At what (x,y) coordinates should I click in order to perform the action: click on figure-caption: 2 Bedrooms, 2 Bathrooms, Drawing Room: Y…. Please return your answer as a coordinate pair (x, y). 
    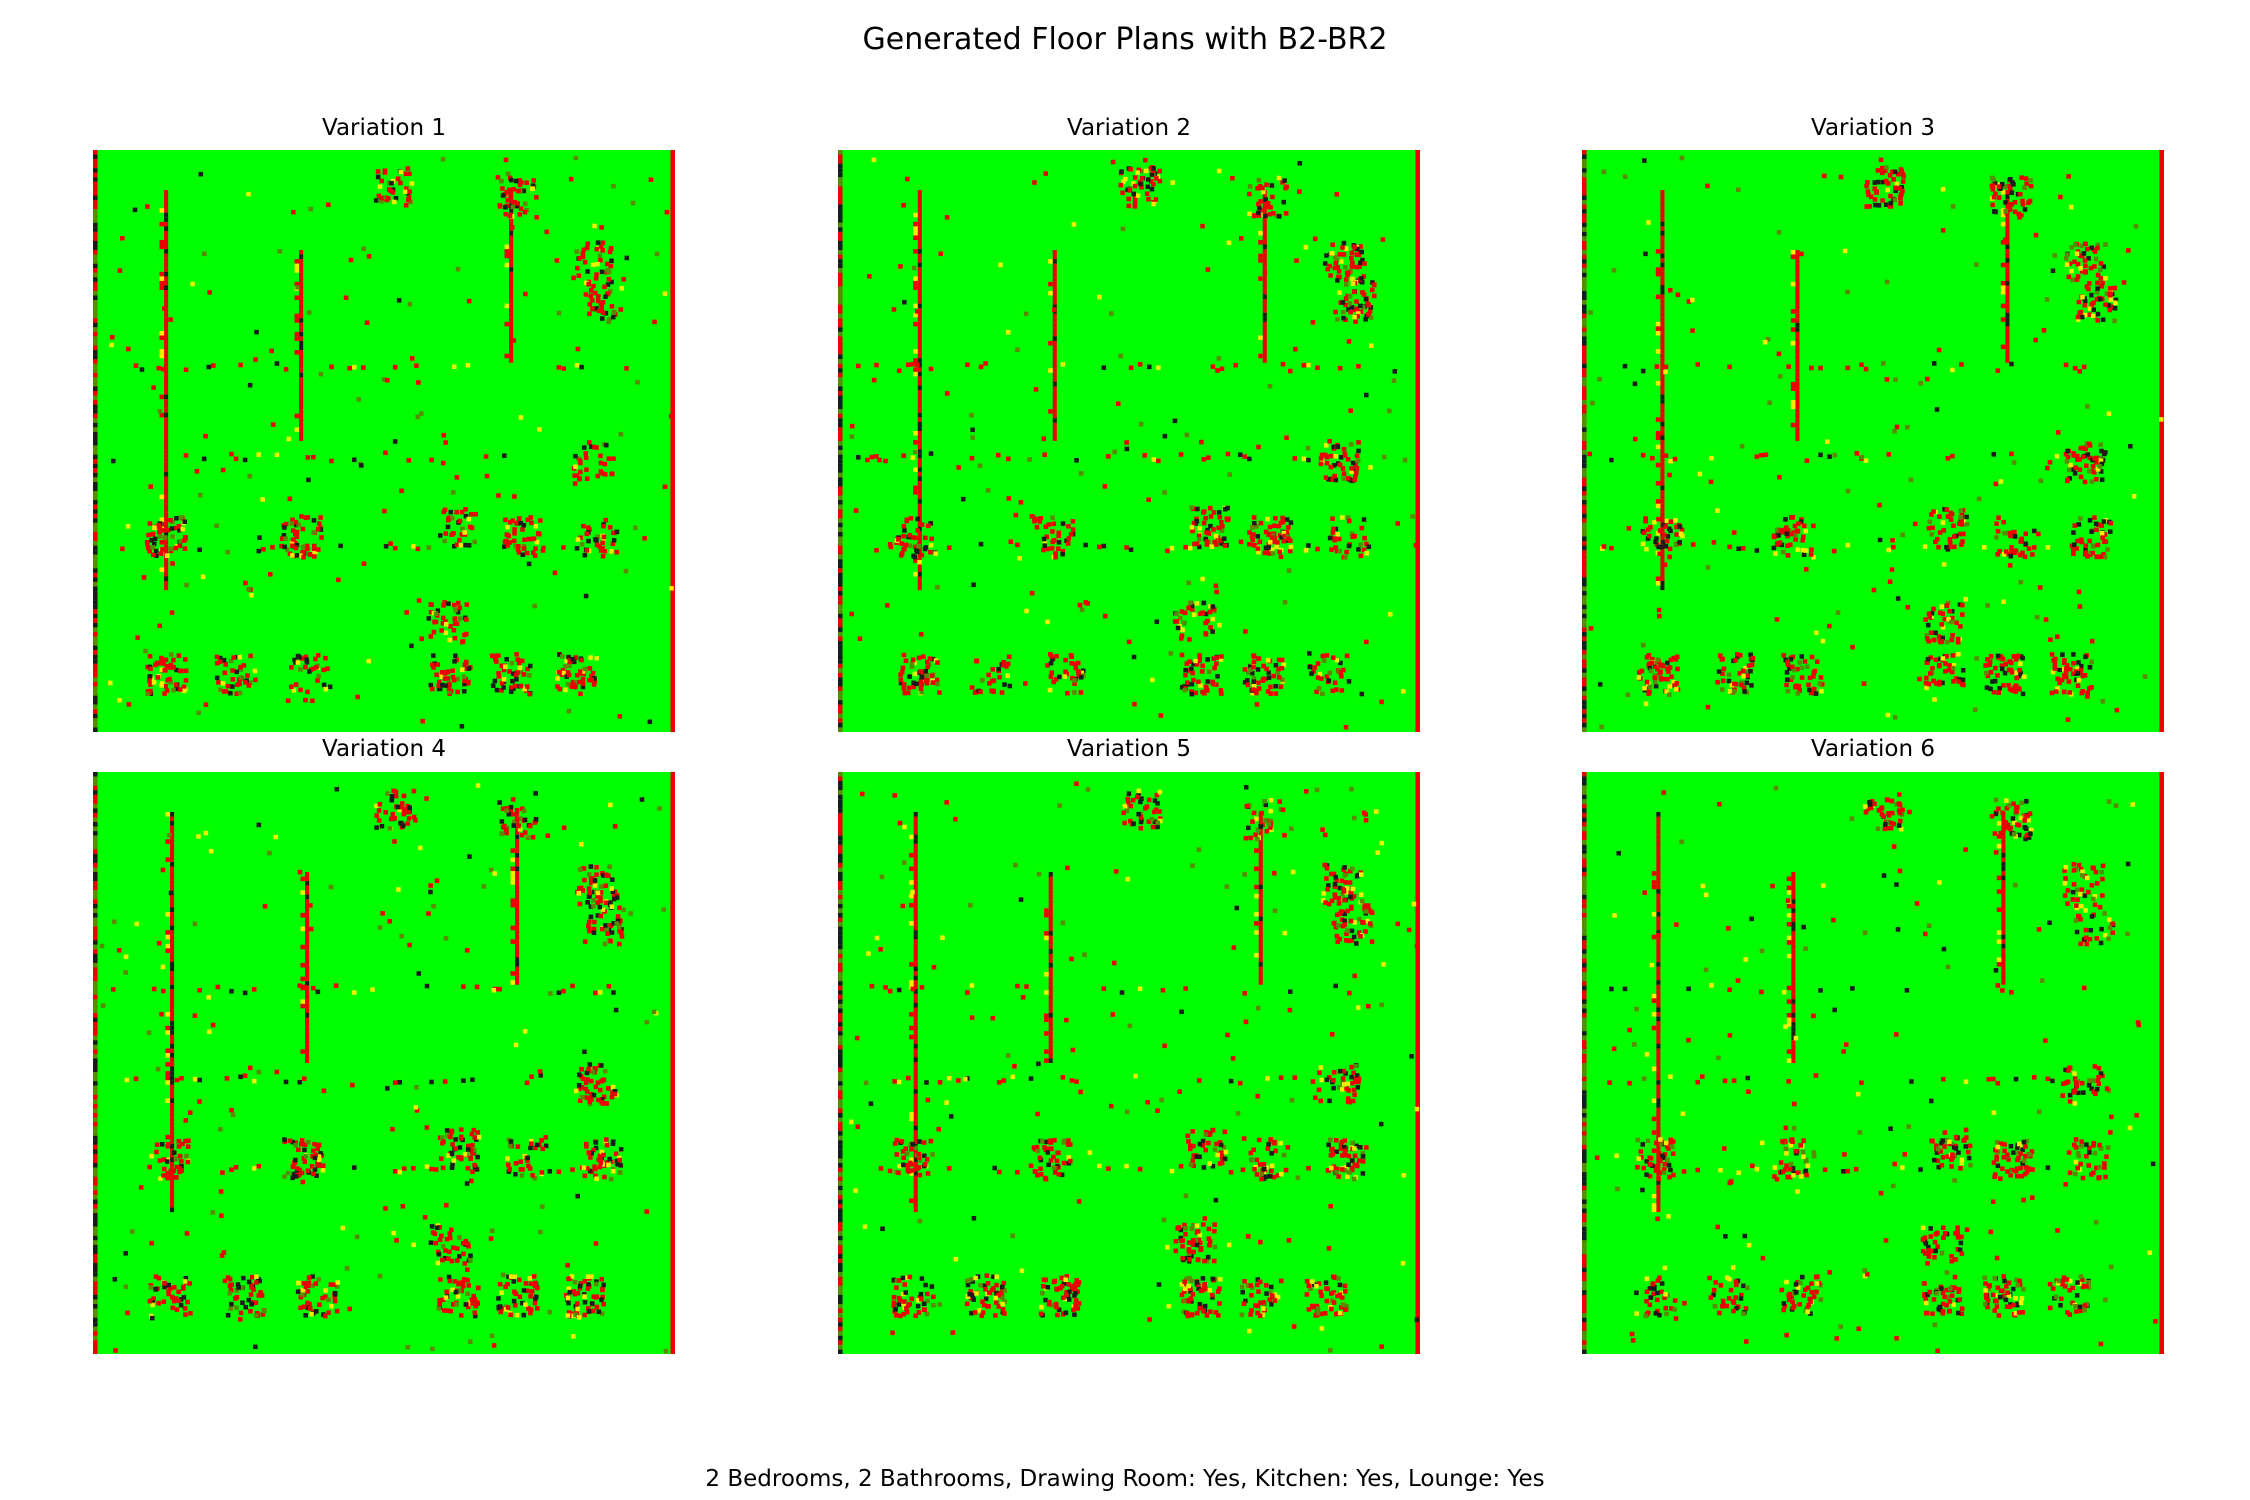
    Looking at the image, I should click on (1125, 1479).